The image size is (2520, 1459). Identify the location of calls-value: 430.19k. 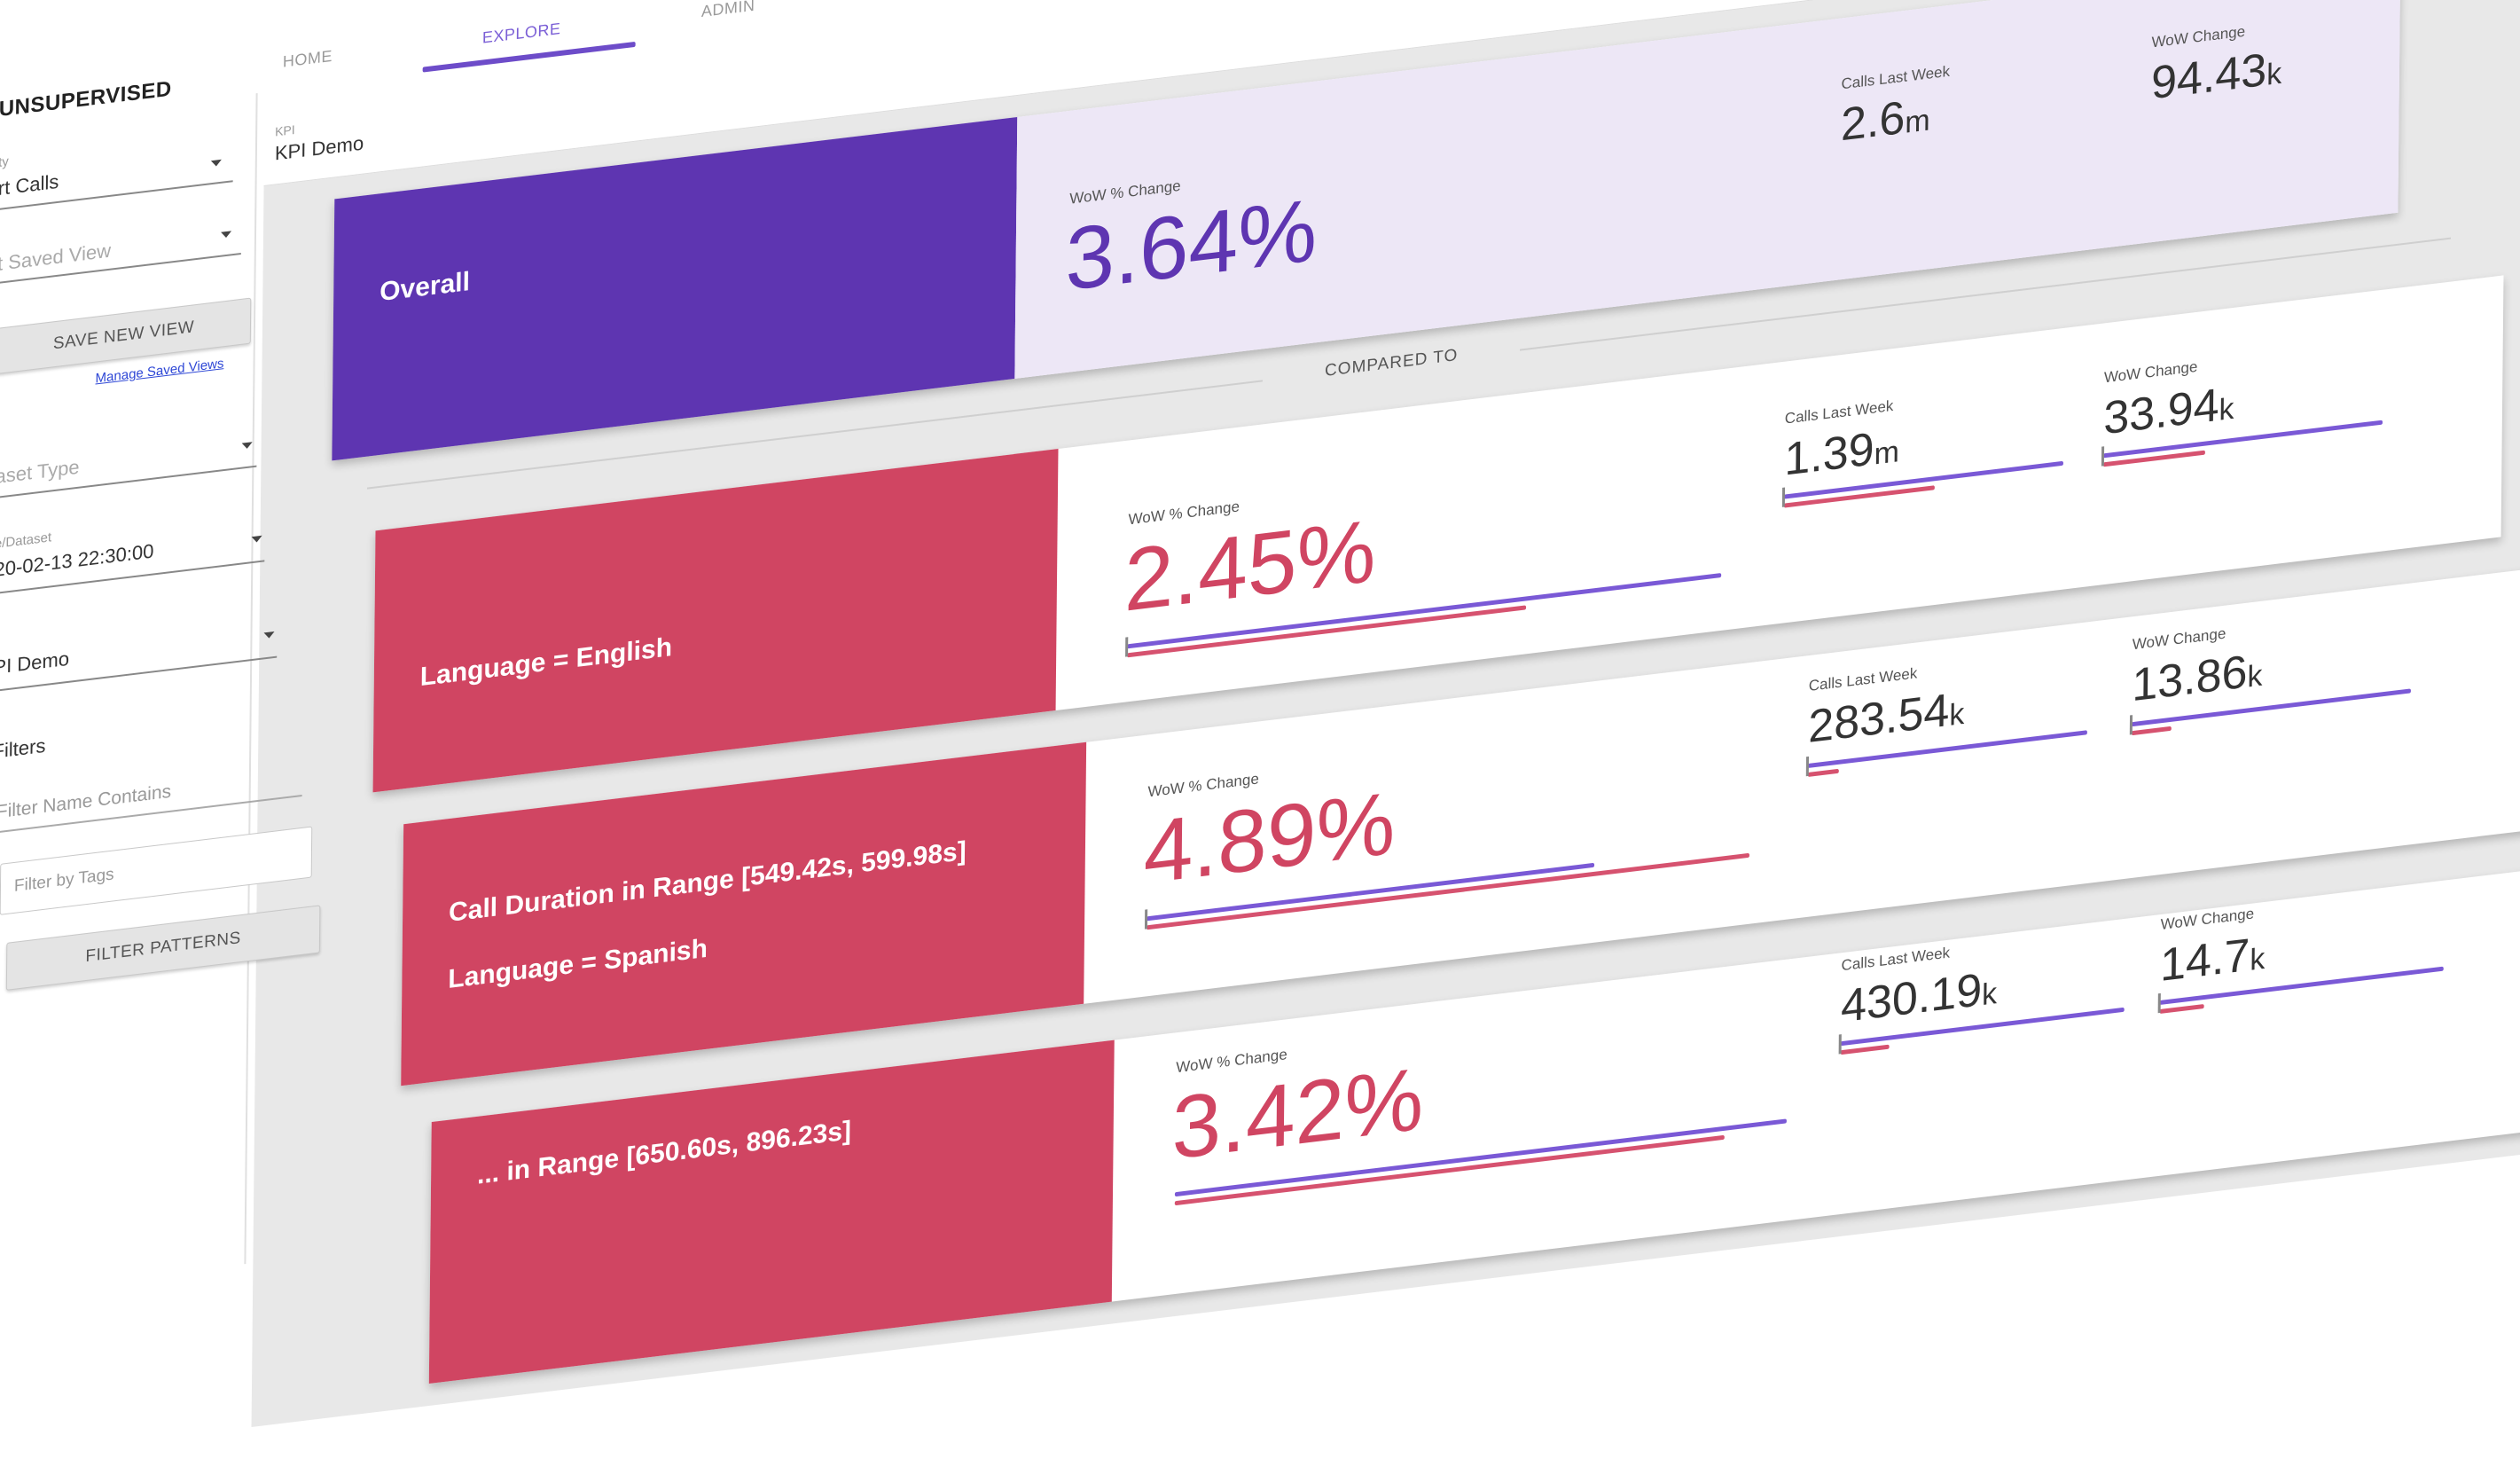
(1919, 998).